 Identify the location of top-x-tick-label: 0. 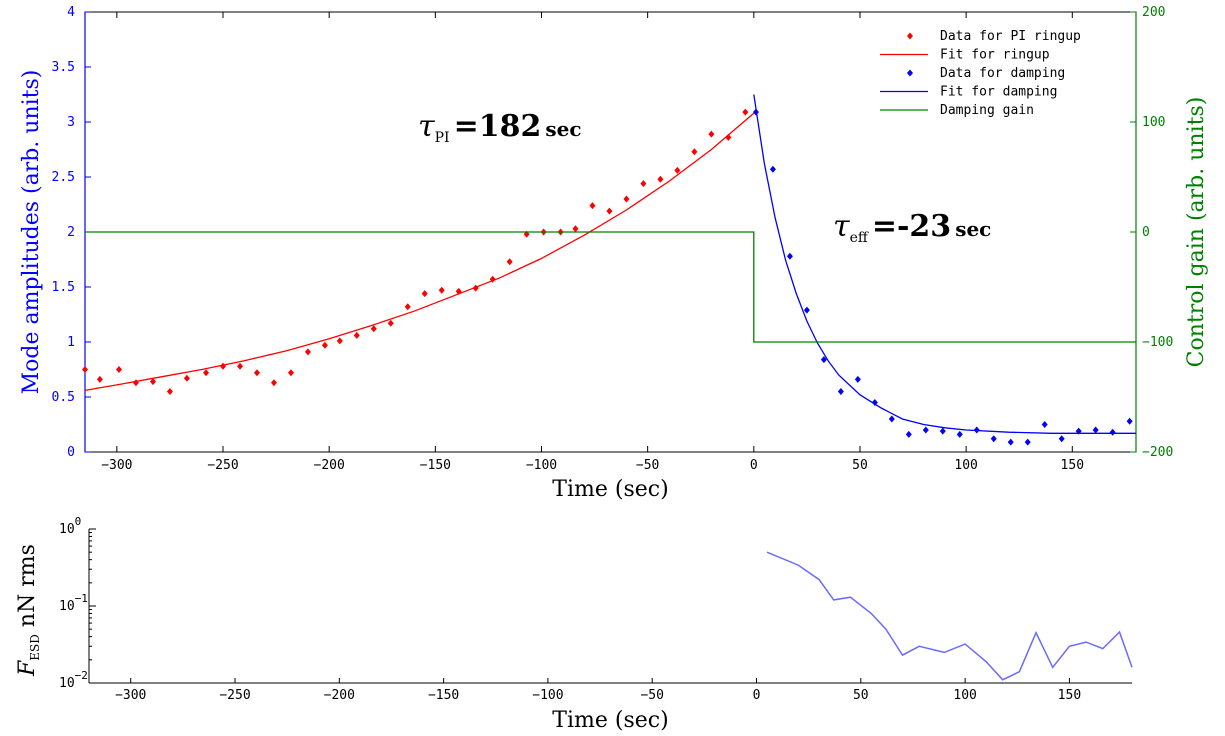
(754, 465).